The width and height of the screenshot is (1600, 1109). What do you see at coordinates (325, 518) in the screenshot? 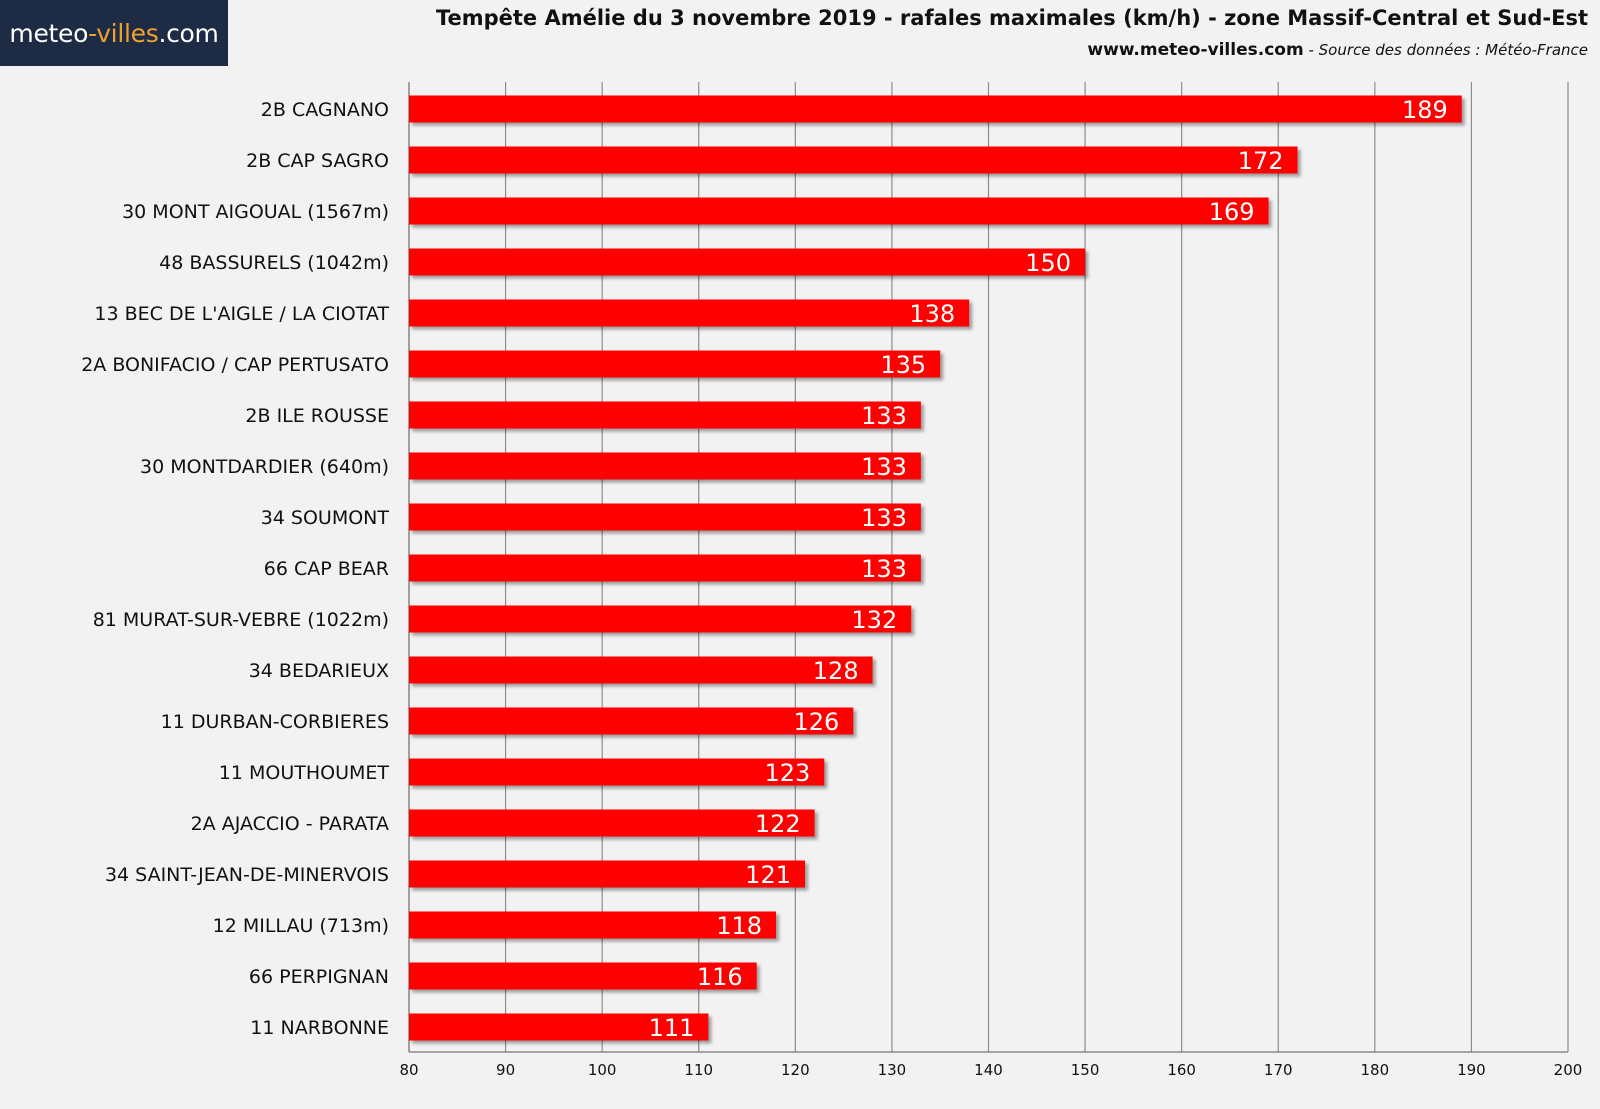
I see `category-label: 34 SOUMONT` at bounding box center [325, 518].